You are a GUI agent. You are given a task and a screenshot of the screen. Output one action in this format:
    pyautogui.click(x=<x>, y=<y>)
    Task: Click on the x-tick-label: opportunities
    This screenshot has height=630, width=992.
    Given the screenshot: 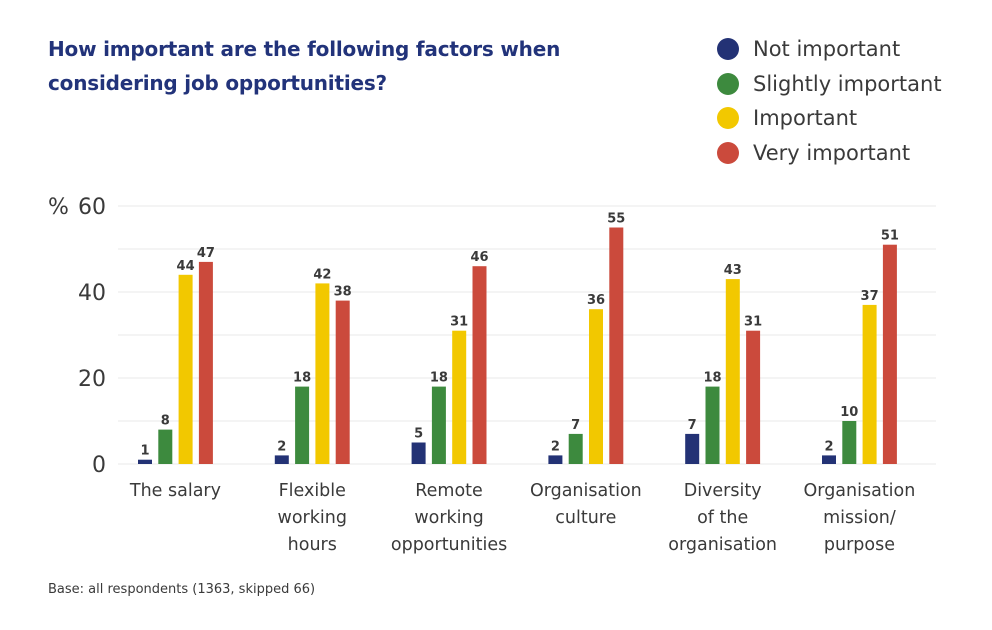 What is the action you would take?
    pyautogui.click(x=449, y=545)
    